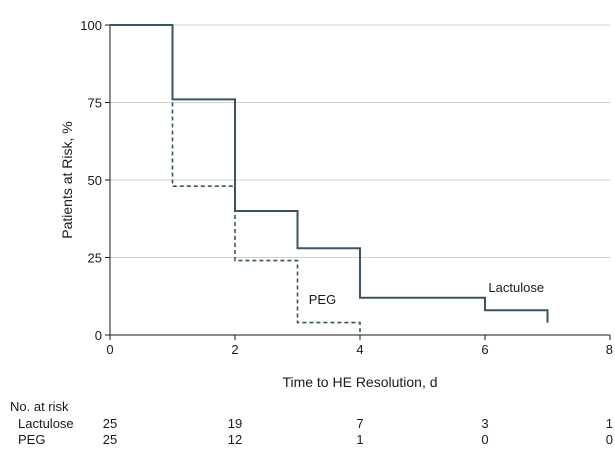 Image resolution: width=615 pixels, height=450 pixels. I want to click on x-axis-title: Time to HE Resolution, d, so click(359, 382).